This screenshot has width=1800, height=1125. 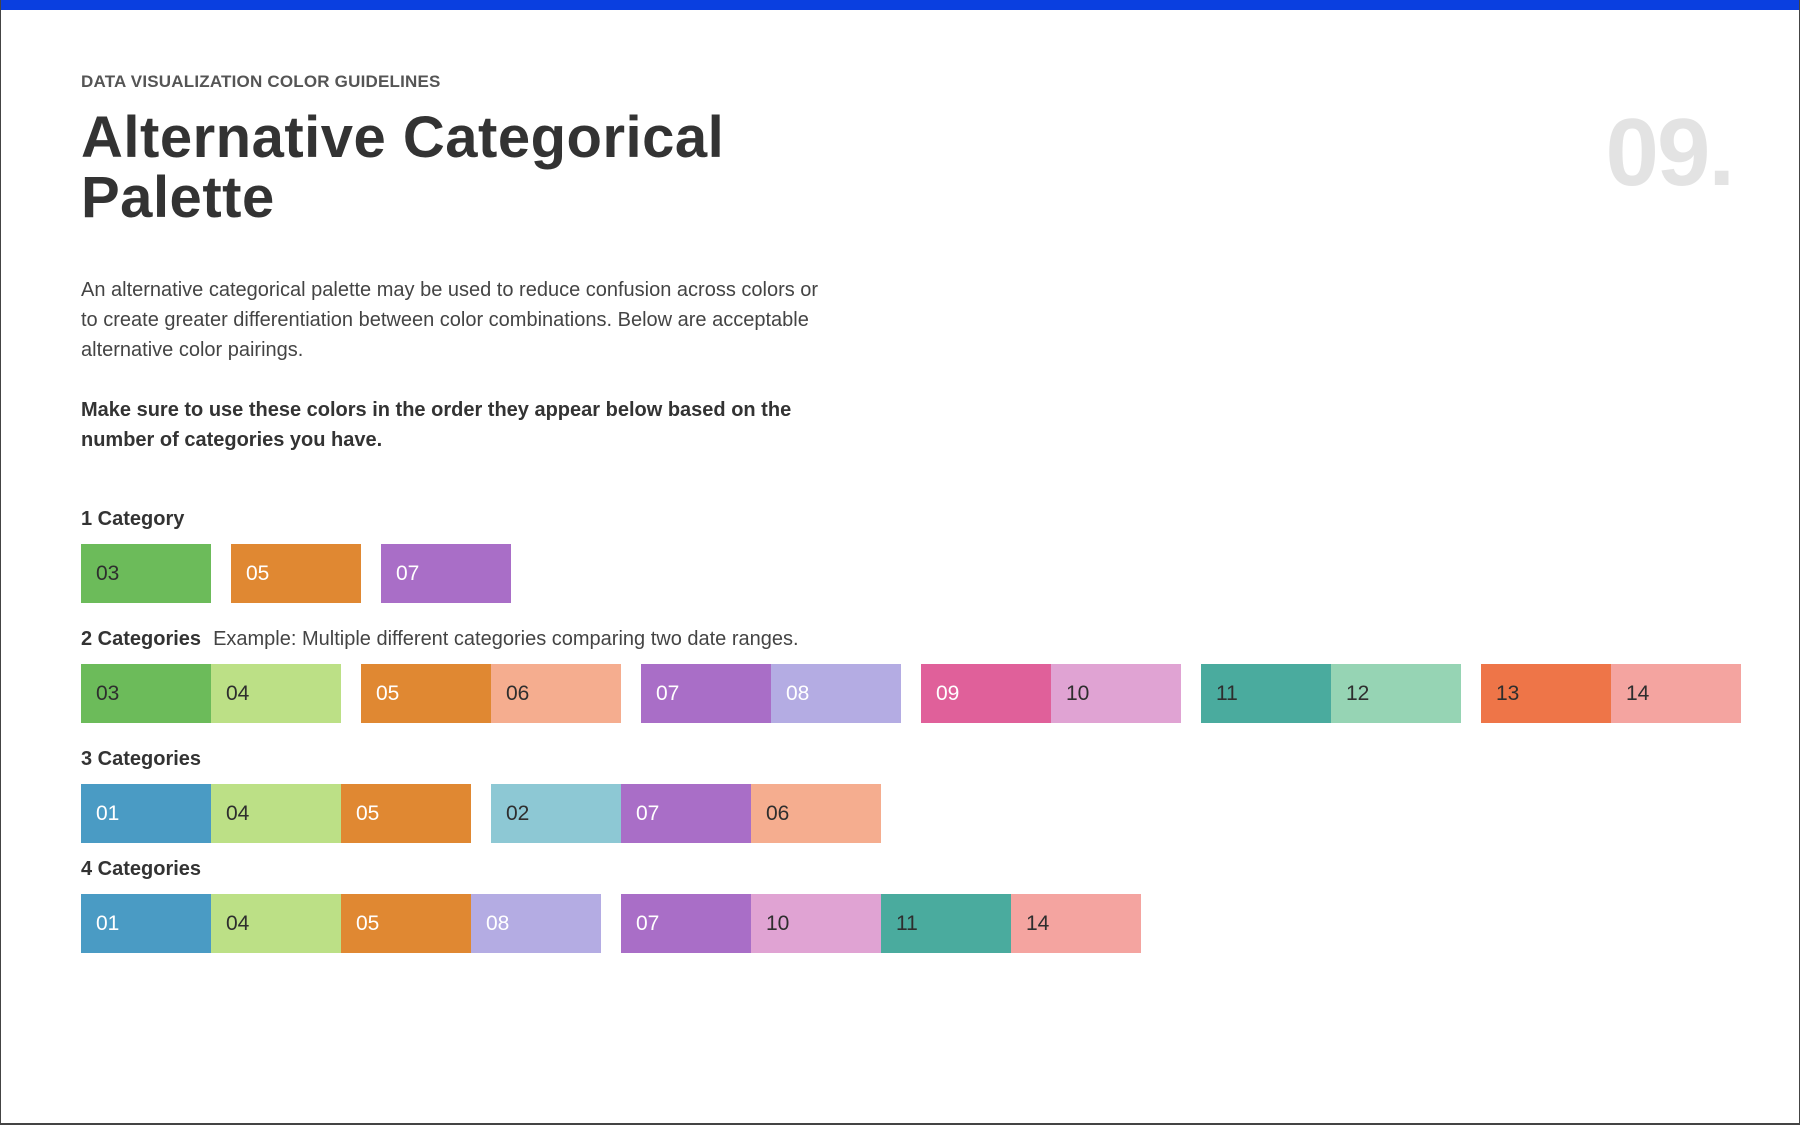 I want to click on color-swatch: 12, so click(x=1396, y=693).